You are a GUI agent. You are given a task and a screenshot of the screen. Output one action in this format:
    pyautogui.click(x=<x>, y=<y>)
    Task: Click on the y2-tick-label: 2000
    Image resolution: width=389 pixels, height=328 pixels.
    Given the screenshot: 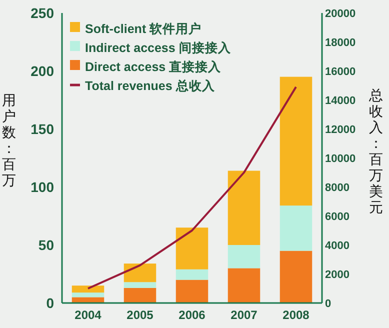 What is the action you would take?
    pyautogui.click(x=337, y=275)
    